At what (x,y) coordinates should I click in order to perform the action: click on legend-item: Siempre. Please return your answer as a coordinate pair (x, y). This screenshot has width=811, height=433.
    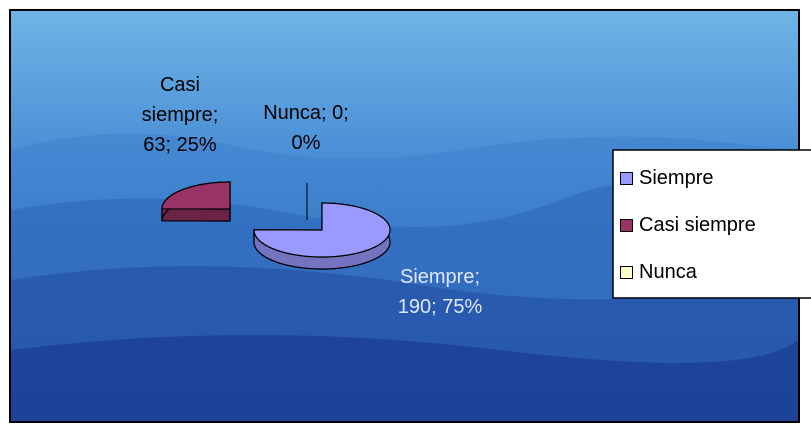
    Looking at the image, I should click on (666, 178).